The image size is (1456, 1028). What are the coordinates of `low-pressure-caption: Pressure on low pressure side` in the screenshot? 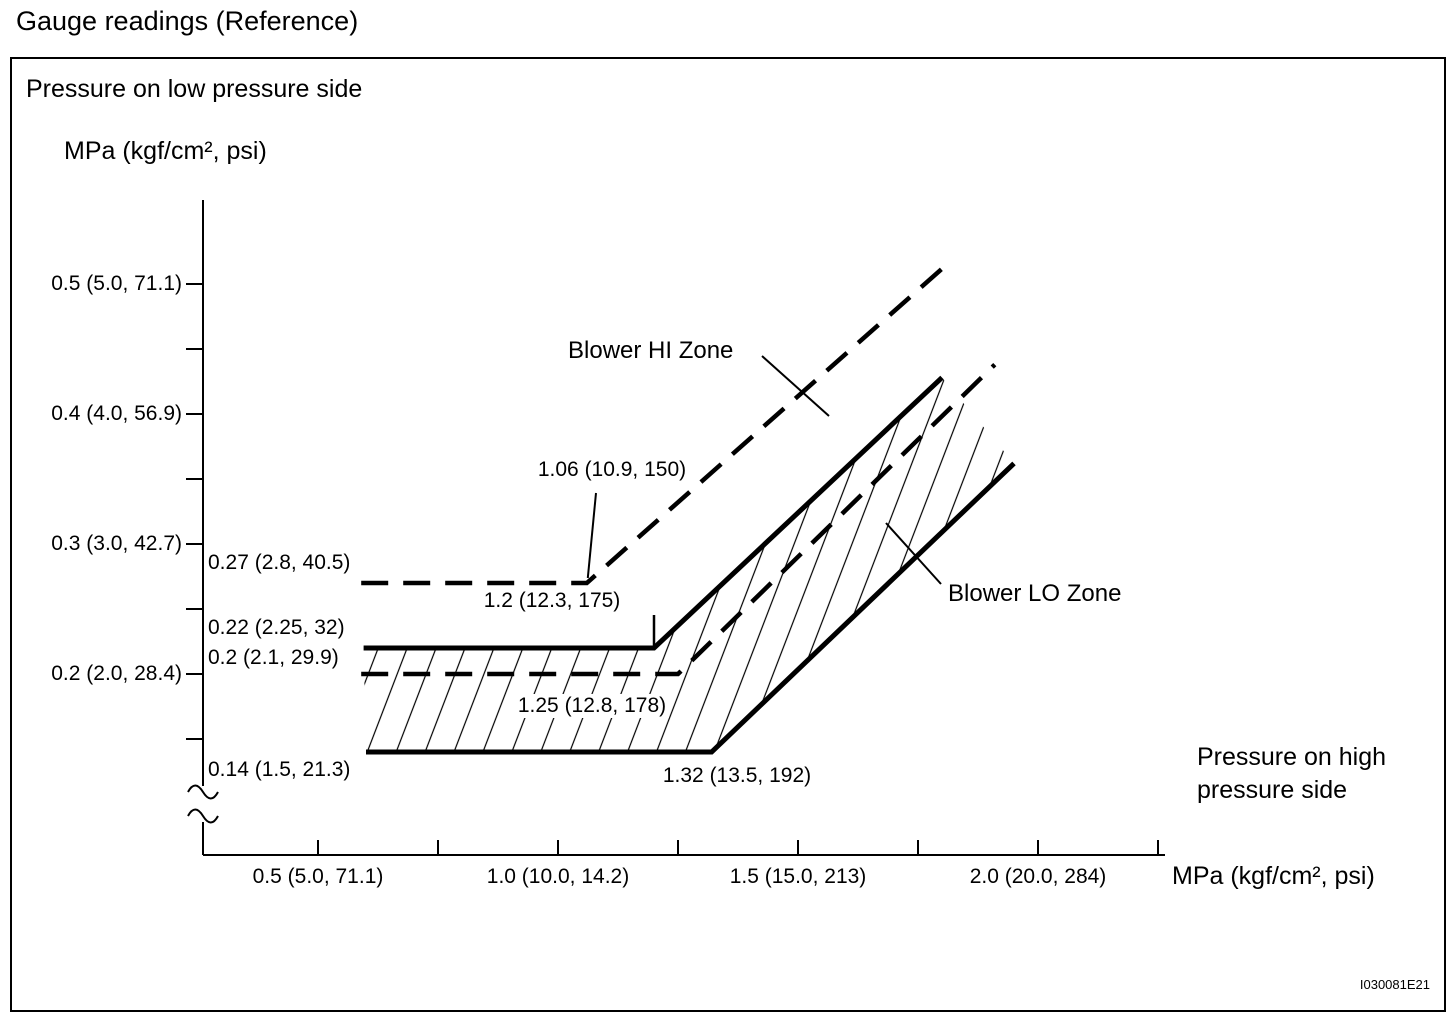 It's located at (194, 89).